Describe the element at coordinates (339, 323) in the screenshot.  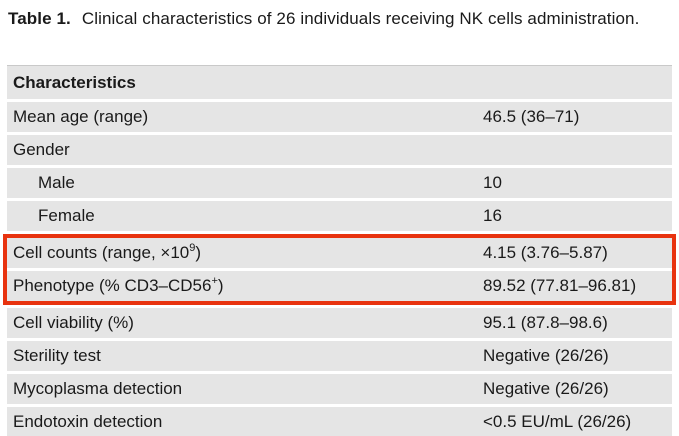
I see `table-row: Cell viability (%) 95.1 (87.8–98.6)` at that location.